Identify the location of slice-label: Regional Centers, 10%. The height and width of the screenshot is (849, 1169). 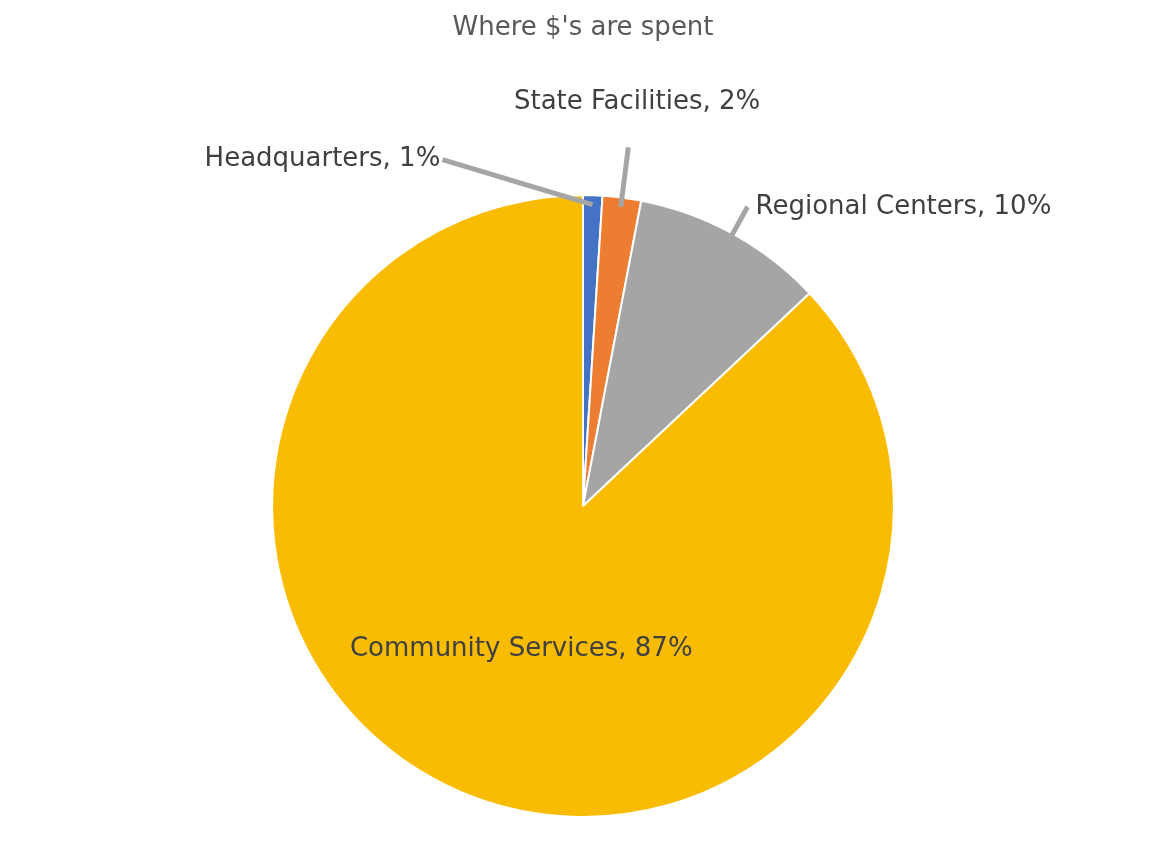
(903, 204).